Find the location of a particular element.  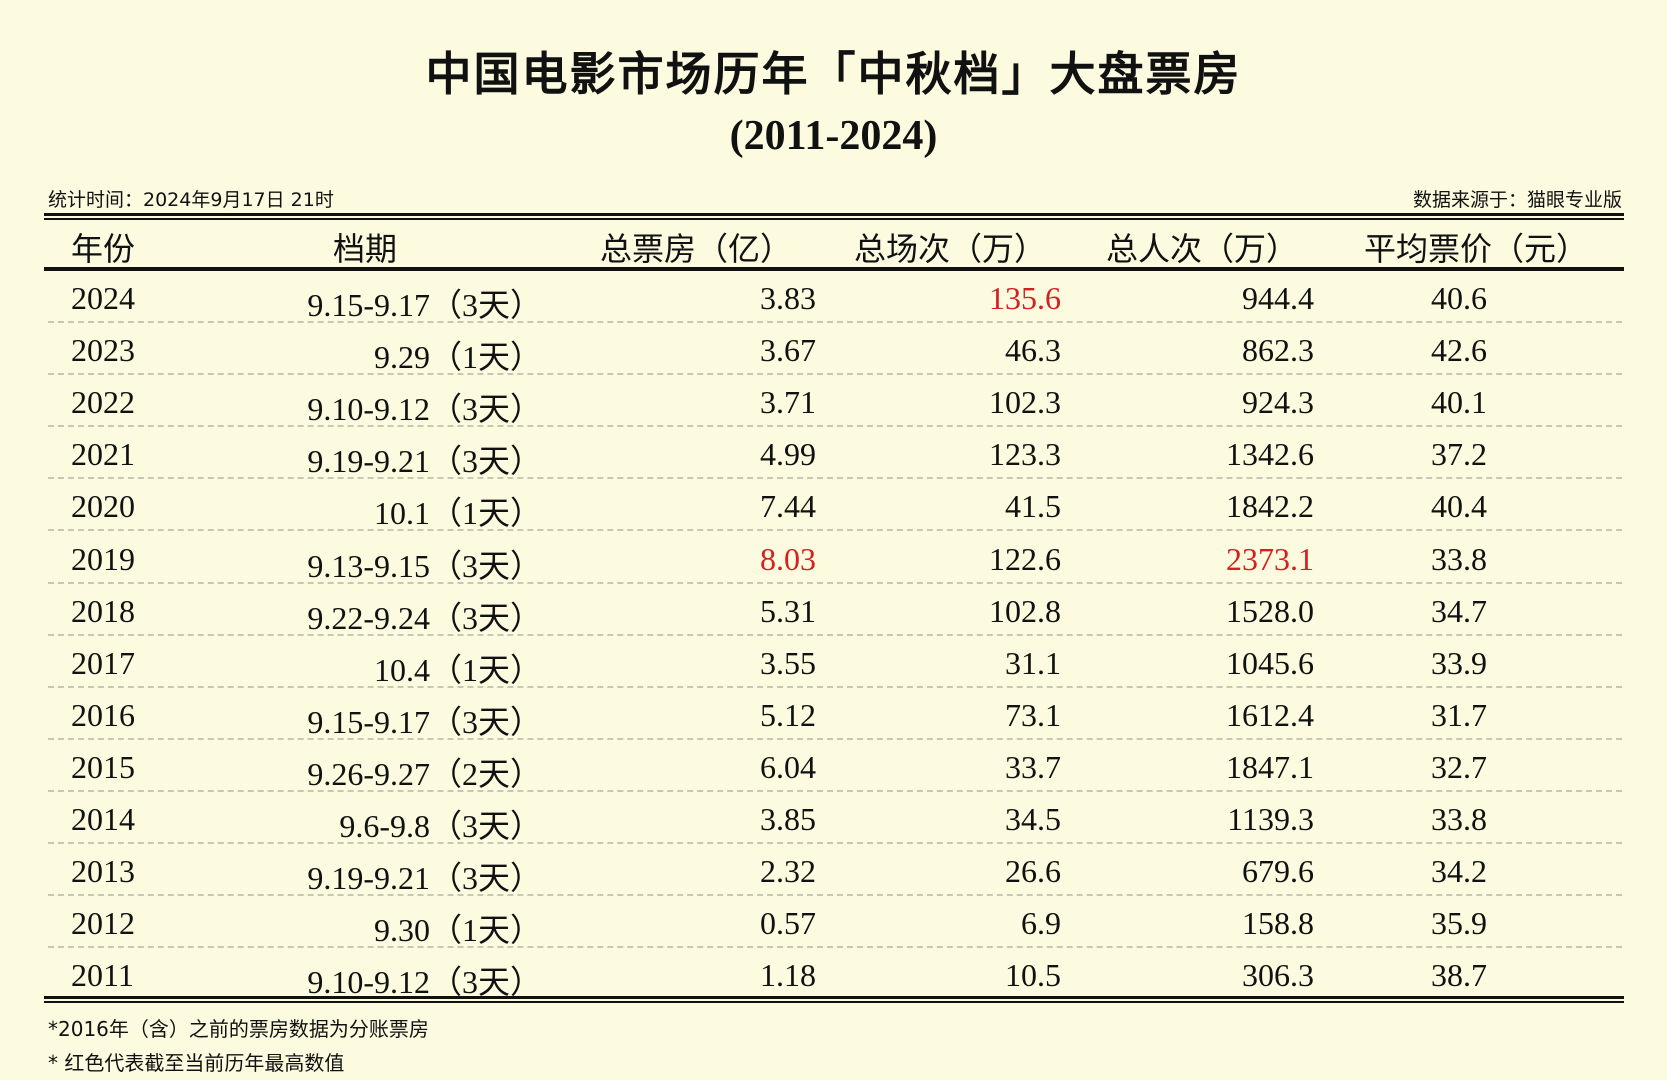

year-cell: 2017 is located at coordinates (103, 662).